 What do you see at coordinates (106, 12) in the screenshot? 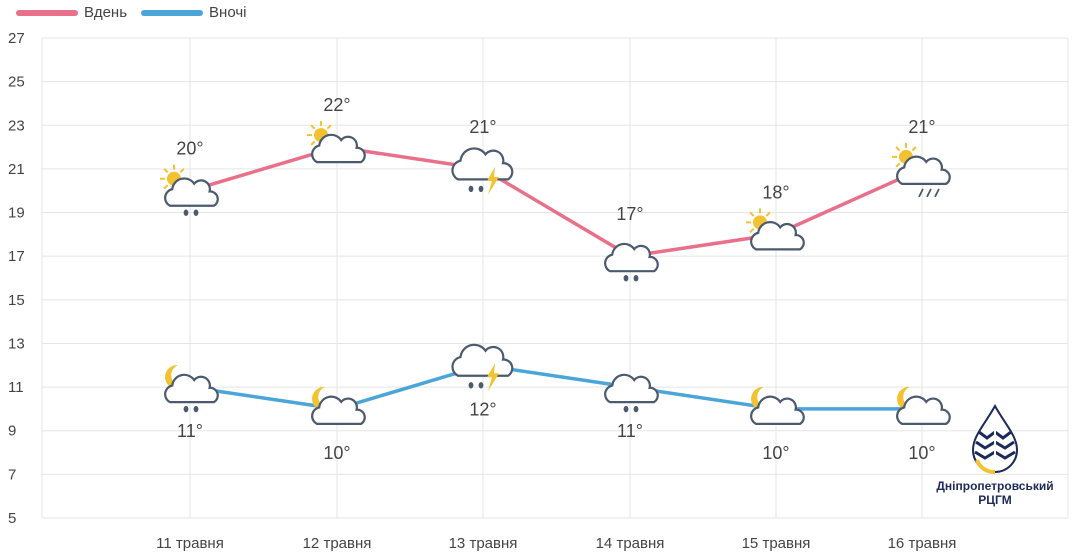
I see `legend-label-day: Вдень` at bounding box center [106, 12].